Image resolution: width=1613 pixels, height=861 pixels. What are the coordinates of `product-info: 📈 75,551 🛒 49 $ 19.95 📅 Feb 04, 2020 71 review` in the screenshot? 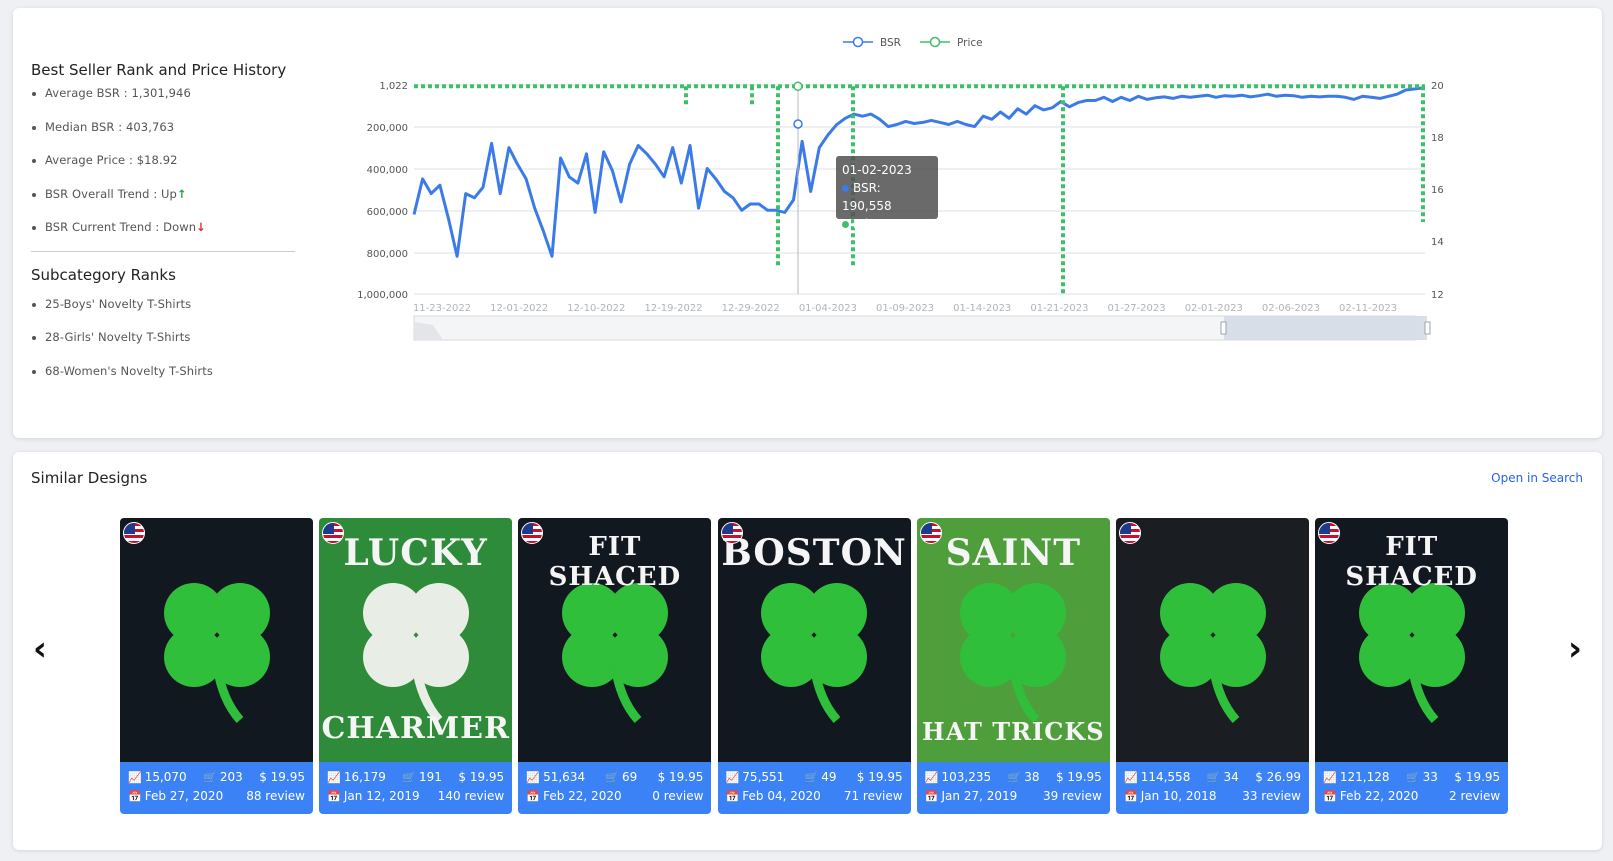 It's located at (814, 788).